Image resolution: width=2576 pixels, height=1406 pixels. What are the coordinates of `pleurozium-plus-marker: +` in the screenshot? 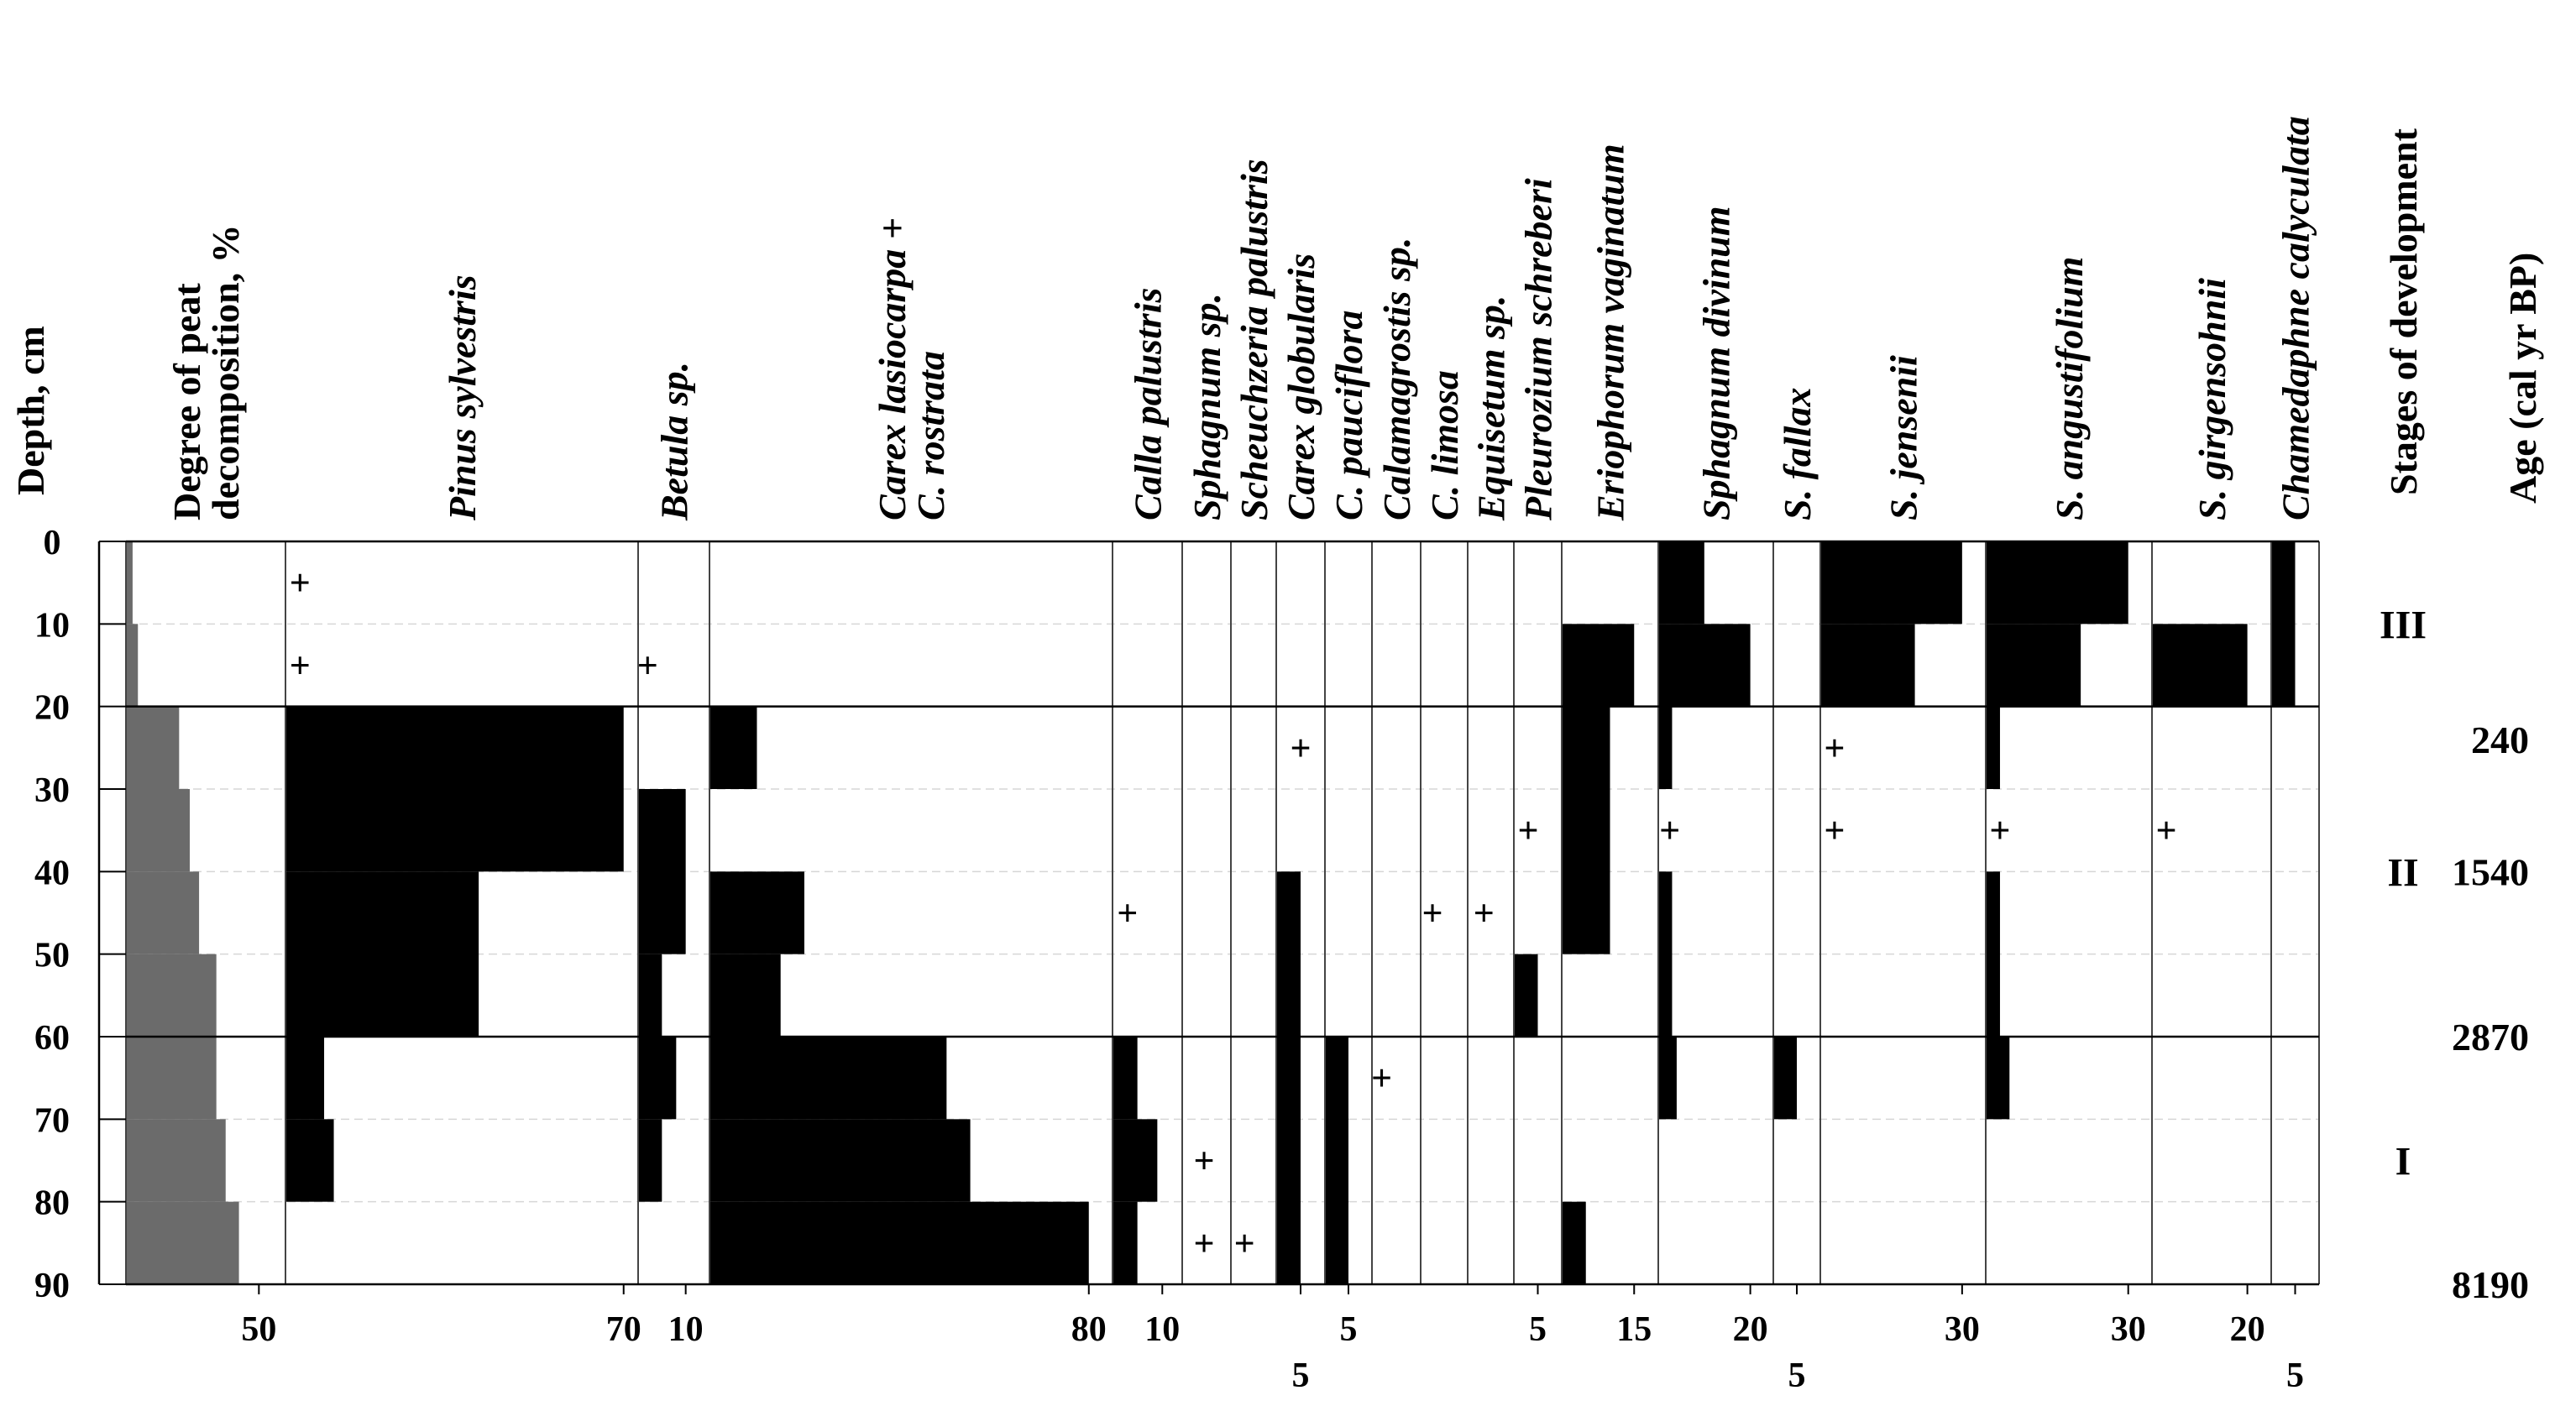 It's located at (1529, 830).